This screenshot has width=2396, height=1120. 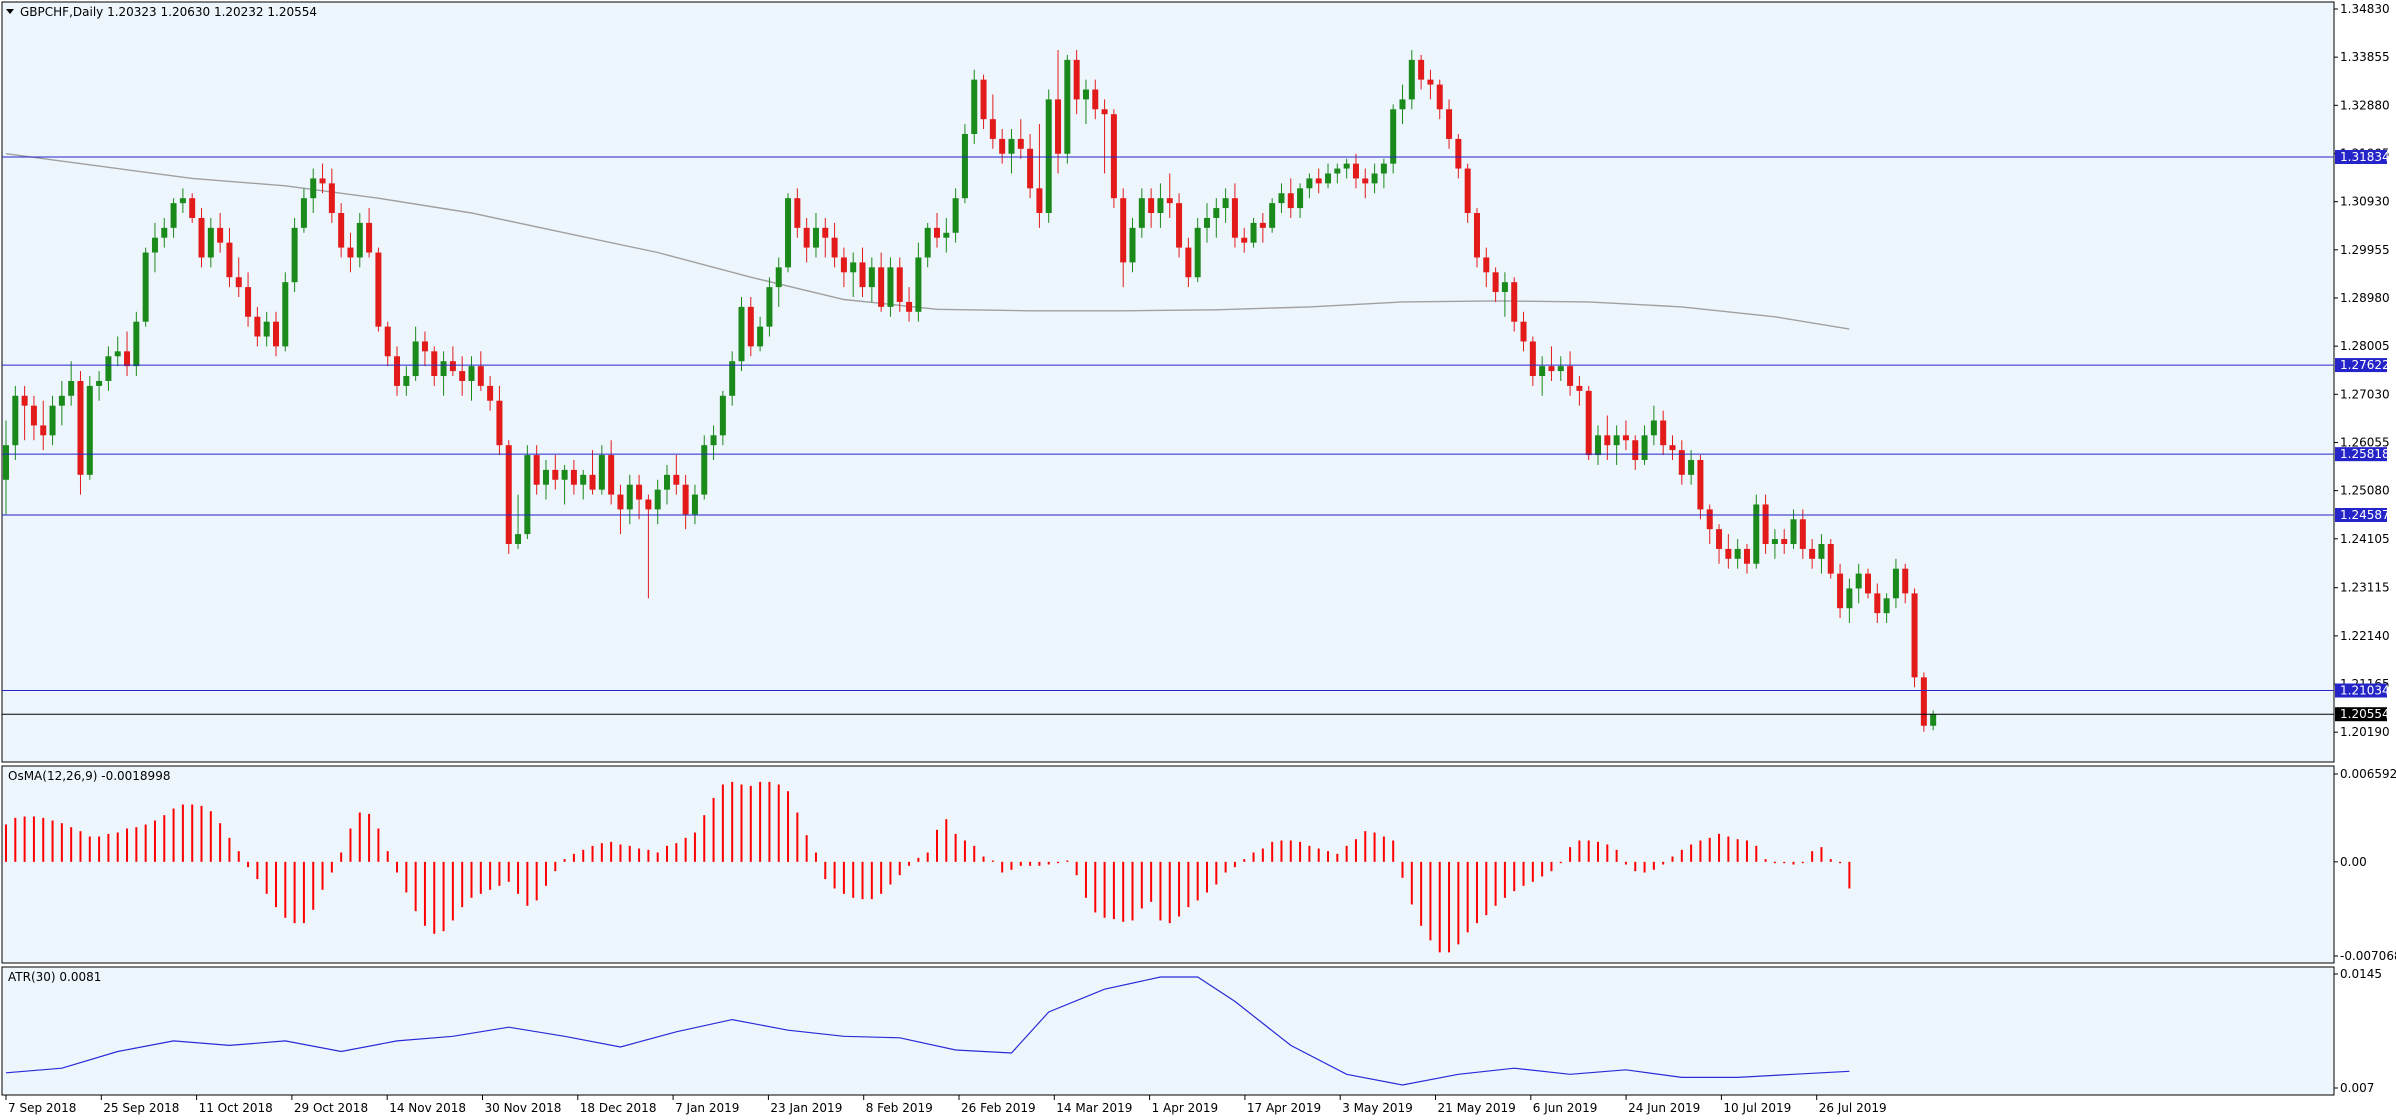 What do you see at coordinates (1565, 1108) in the screenshot?
I see `time-tick-label: 6 Jun 2019` at bounding box center [1565, 1108].